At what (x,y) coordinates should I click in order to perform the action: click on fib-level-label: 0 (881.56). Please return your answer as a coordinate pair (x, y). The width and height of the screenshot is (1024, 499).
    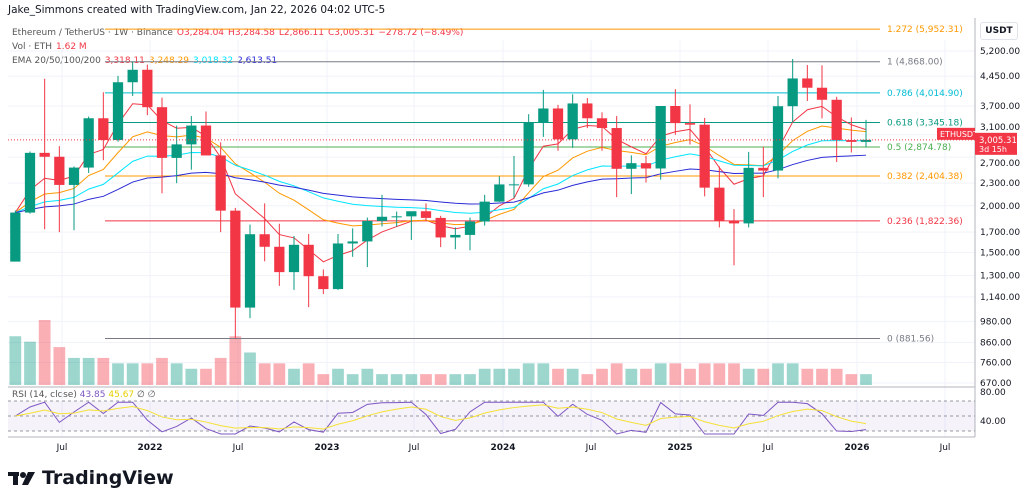
    Looking at the image, I should click on (910, 340).